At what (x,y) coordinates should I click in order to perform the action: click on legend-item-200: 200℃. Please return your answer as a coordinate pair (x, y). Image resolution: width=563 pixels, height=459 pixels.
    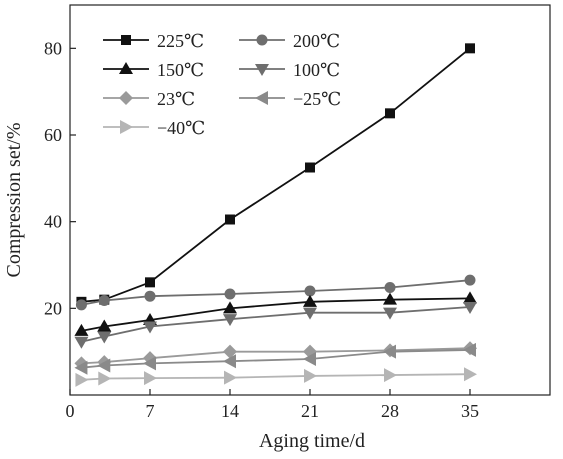
    Looking at the image, I should click on (289, 41).